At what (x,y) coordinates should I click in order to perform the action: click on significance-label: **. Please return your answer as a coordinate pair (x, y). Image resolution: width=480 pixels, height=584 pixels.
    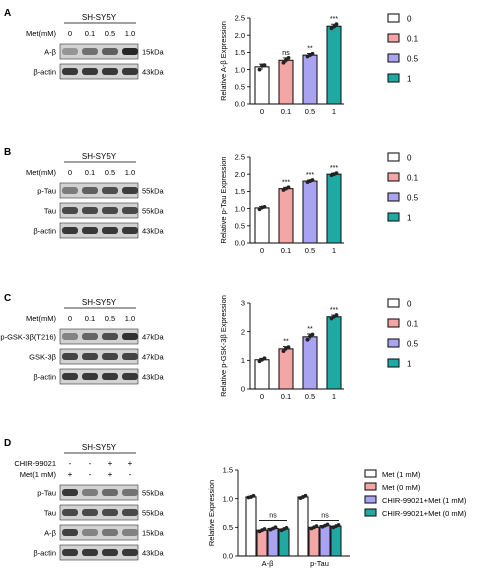
    Looking at the image, I should click on (310, 329).